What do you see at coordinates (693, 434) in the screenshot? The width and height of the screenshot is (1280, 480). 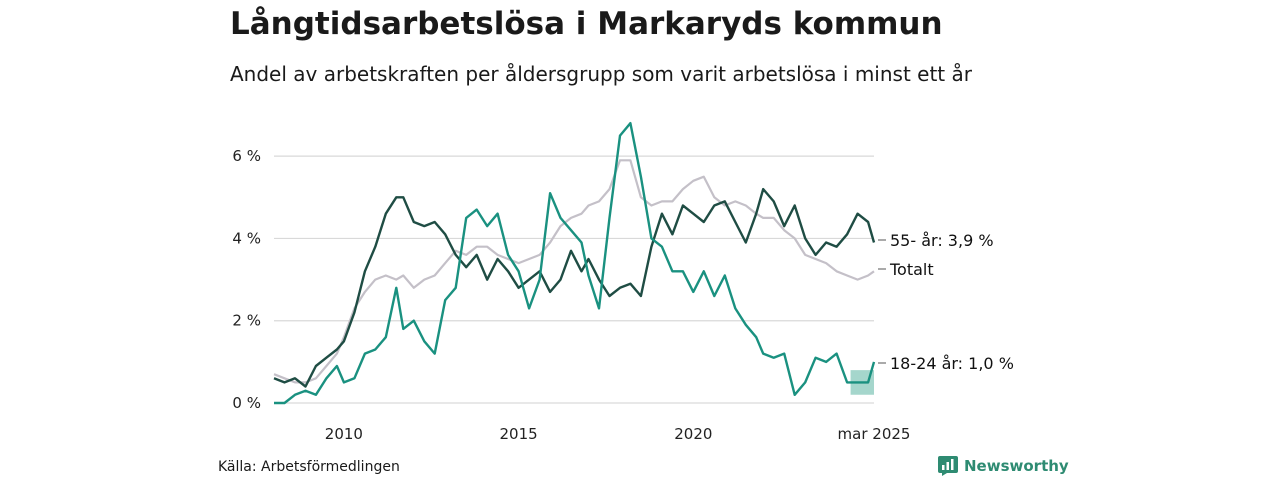 I see `x-tick-label: 2020` at bounding box center [693, 434].